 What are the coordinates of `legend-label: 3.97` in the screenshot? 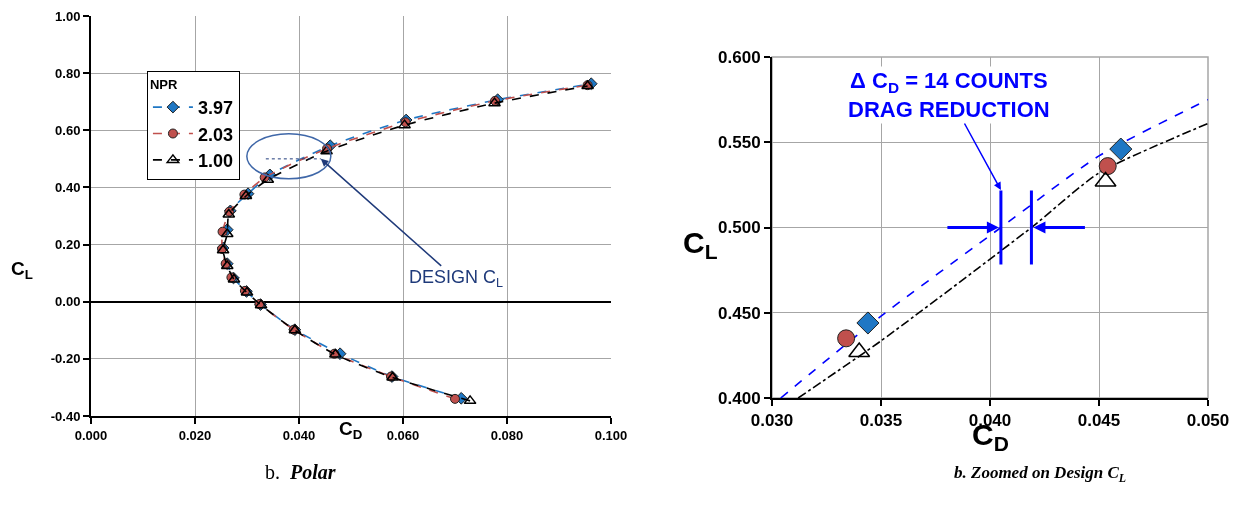 It's located at (215, 108).